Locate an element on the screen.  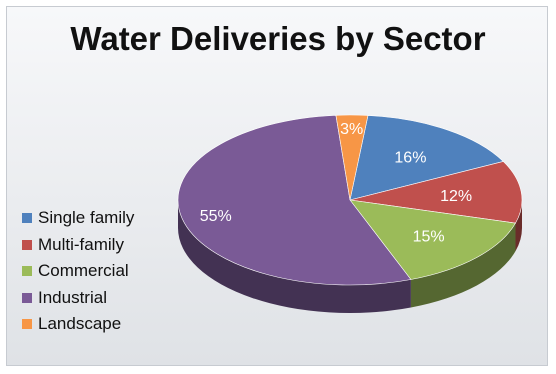
data-label-commercial: 15% is located at coordinates (429, 237).